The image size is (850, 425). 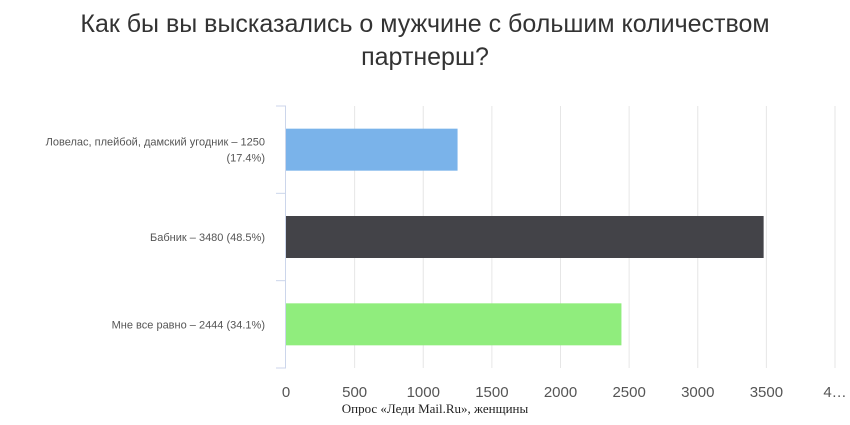 What do you see at coordinates (155, 143) in the screenshot?
I see `category-label-line: Ловелас, плейбой, дамский угодник – 1250` at bounding box center [155, 143].